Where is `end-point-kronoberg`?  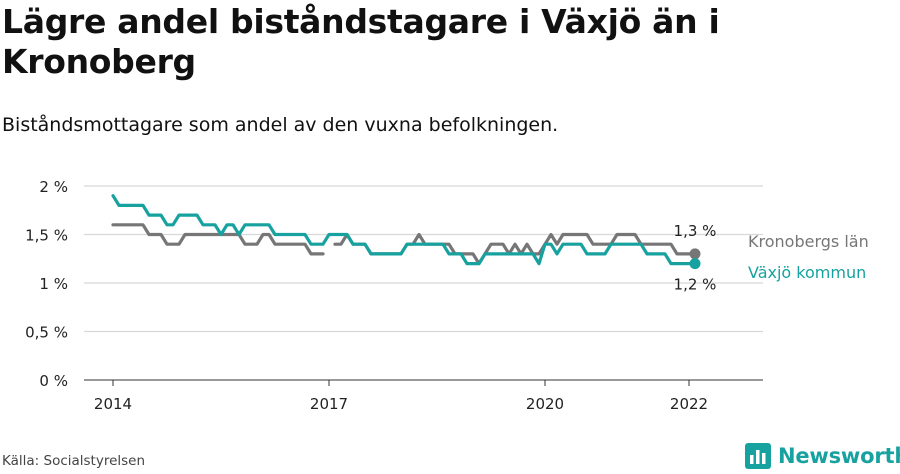
end-point-kronoberg is located at coordinates (695, 254).